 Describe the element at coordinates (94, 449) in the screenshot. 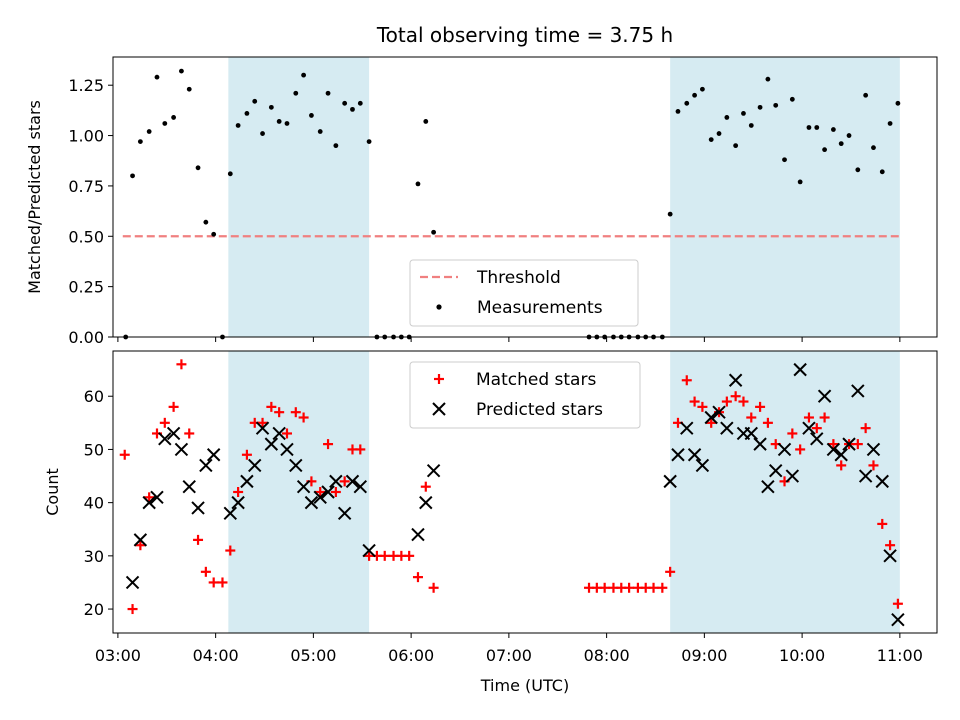

I see `bottom-y-tick-label-3: 50` at that location.